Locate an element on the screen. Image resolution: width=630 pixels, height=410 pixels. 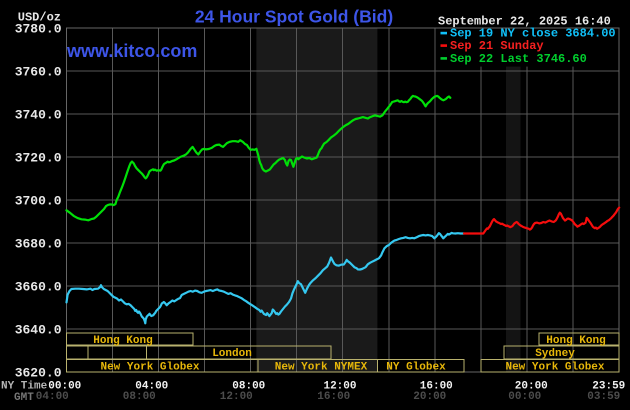
svg-text: New York NYMEX is located at coordinates (321, 367).